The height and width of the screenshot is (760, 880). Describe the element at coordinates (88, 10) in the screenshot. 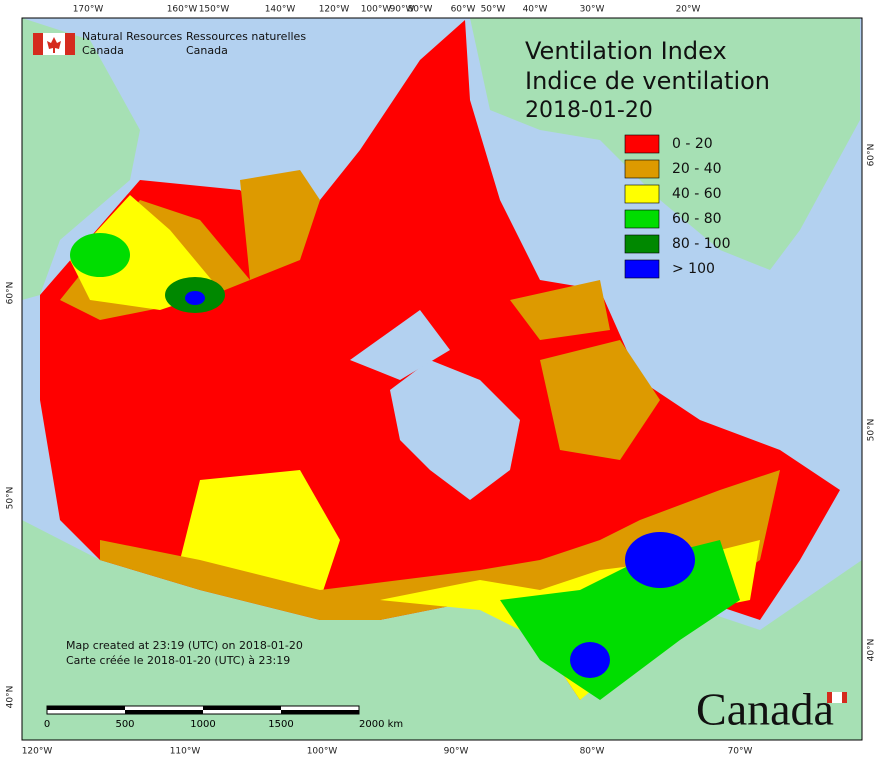

I see `graticule-label: 170°W` at that location.